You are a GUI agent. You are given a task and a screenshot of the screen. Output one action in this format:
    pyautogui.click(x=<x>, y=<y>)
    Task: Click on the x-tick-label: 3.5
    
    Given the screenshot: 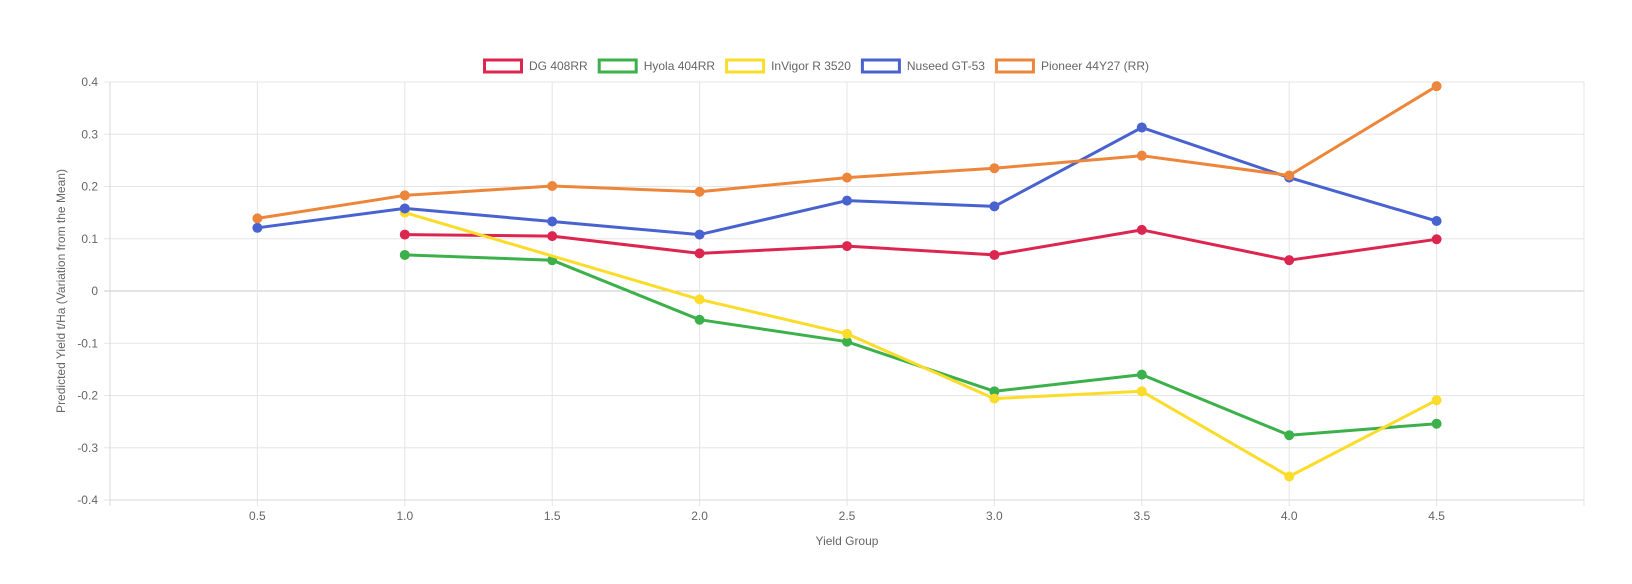 What is the action you would take?
    pyautogui.click(x=1141, y=516)
    